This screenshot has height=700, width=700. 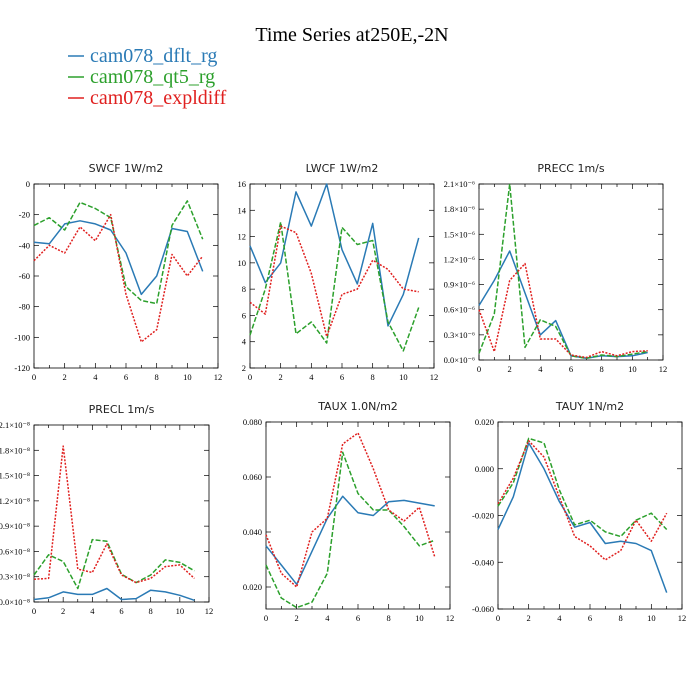 I want to click on y-tick-label: 0.6×10⁻⁶, so click(x=459, y=310).